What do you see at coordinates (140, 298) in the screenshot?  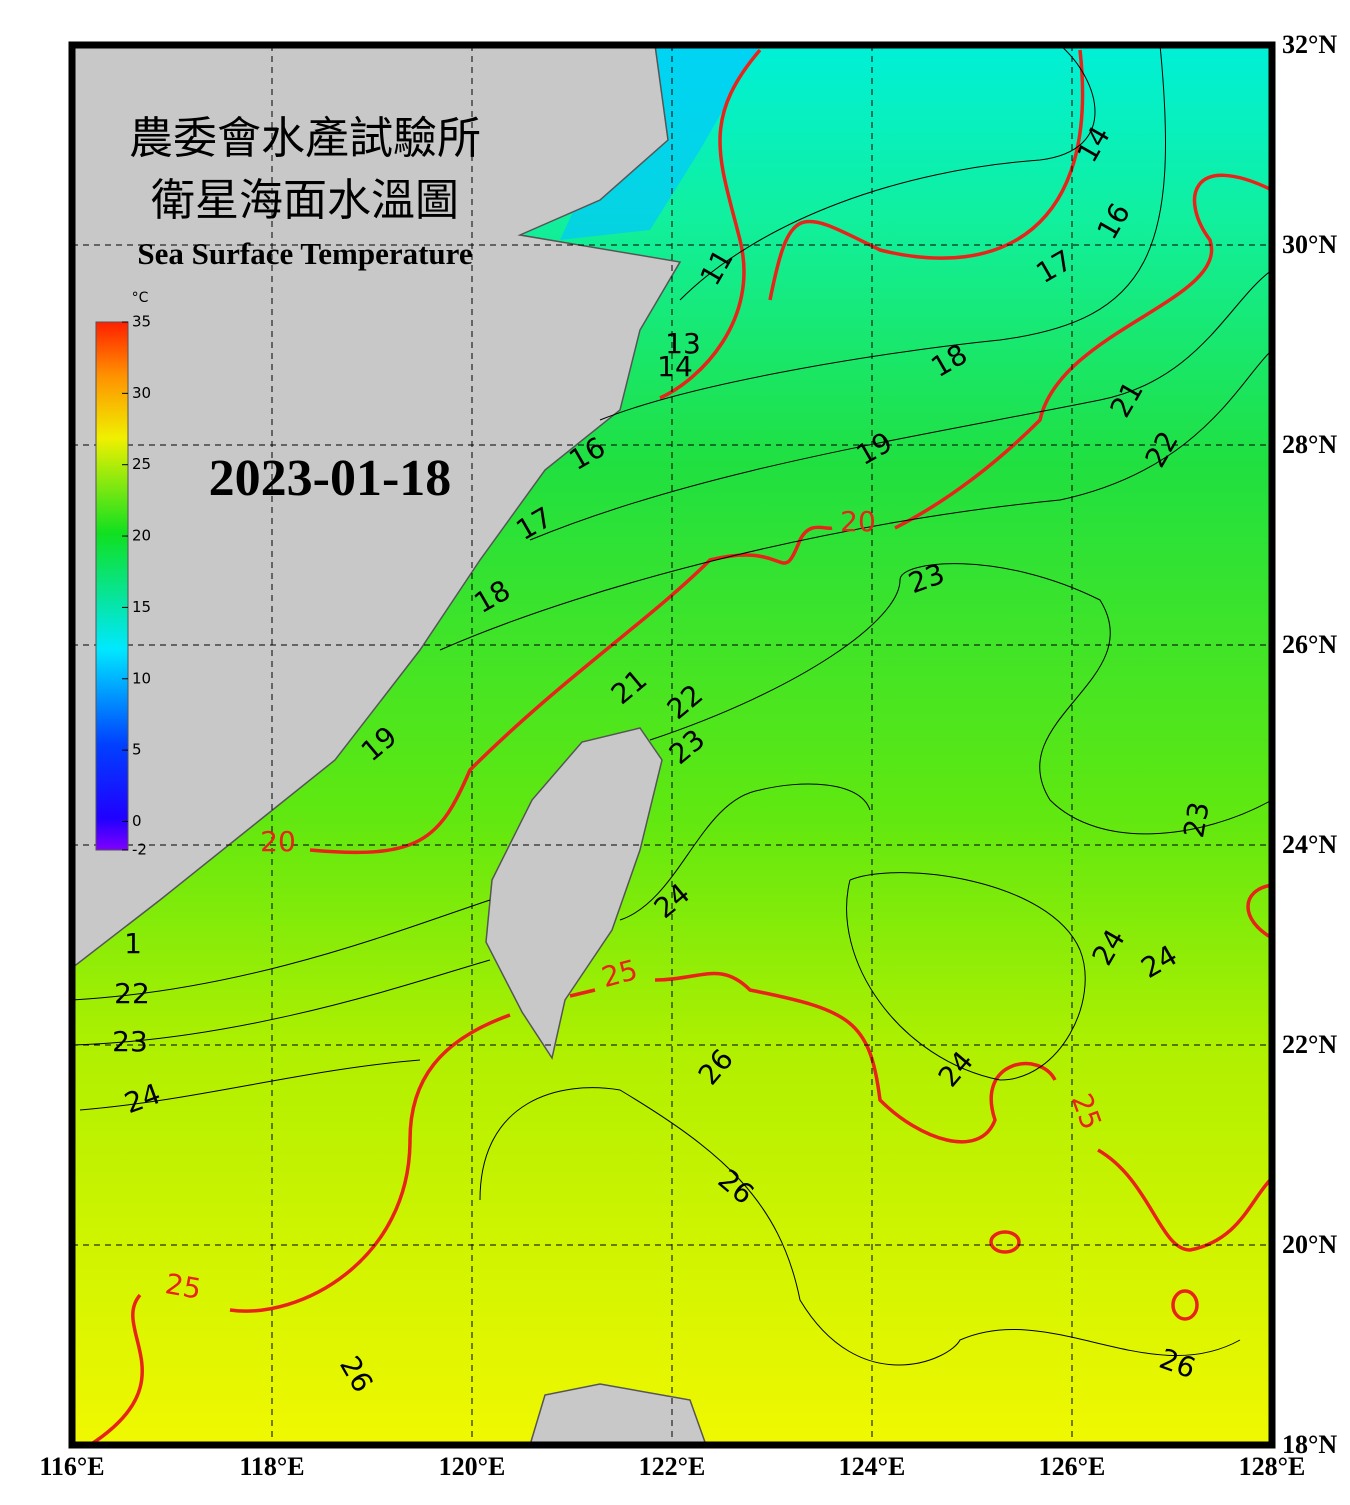 I see `colorbar-unit: °C` at bounding box center [140, 298].